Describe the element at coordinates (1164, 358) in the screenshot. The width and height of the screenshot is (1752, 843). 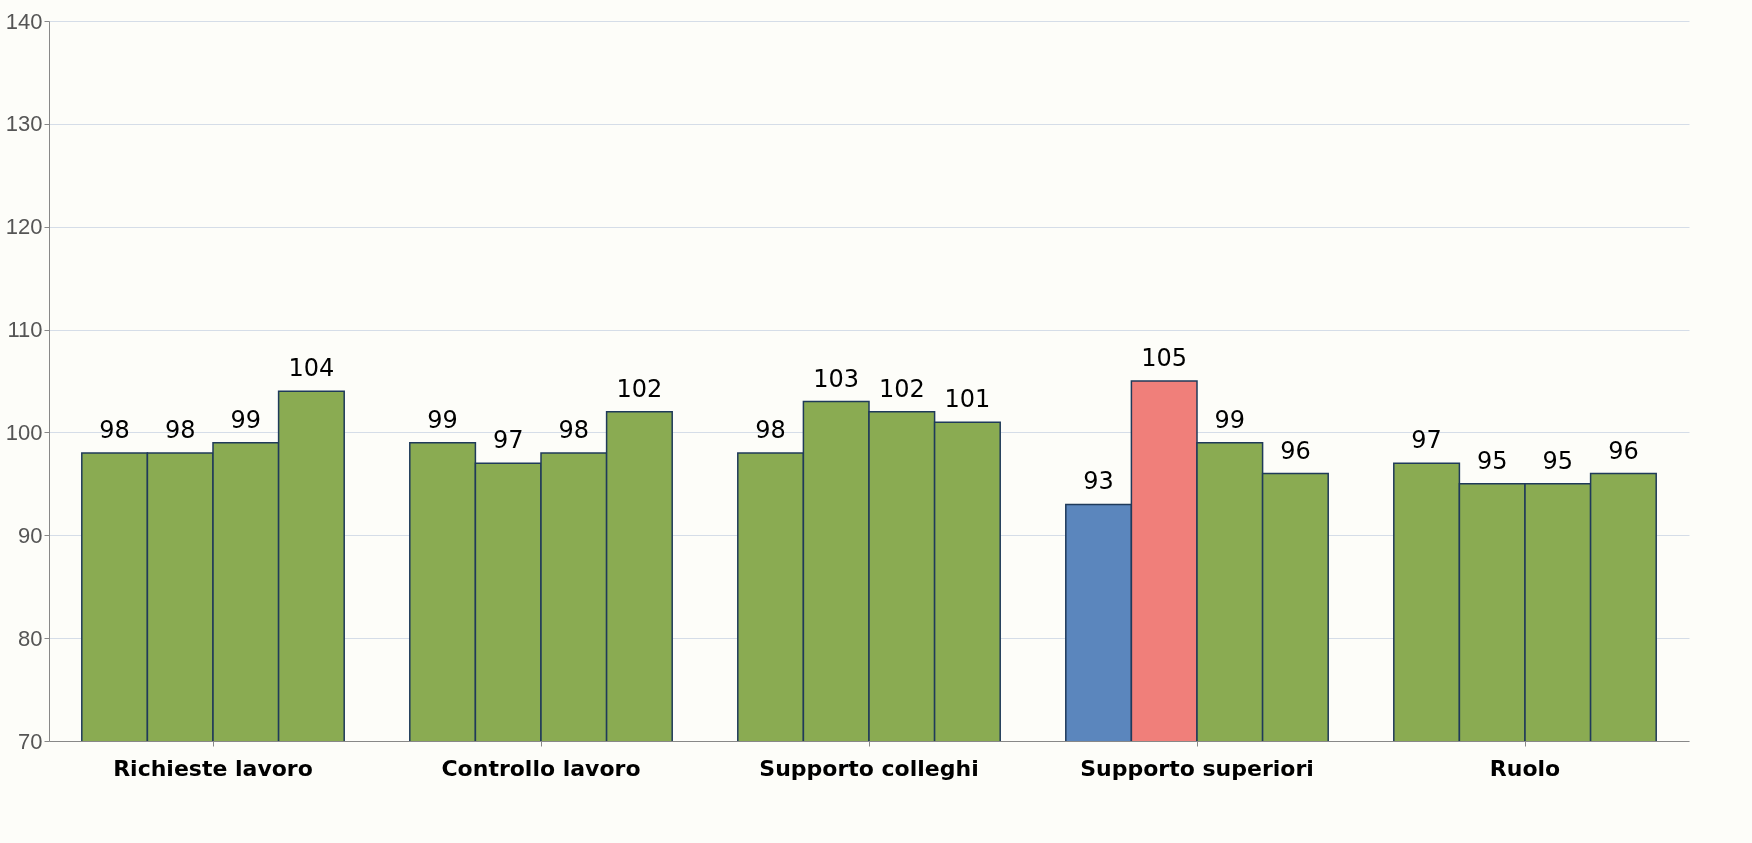
I see `data-label: 105` at that location.